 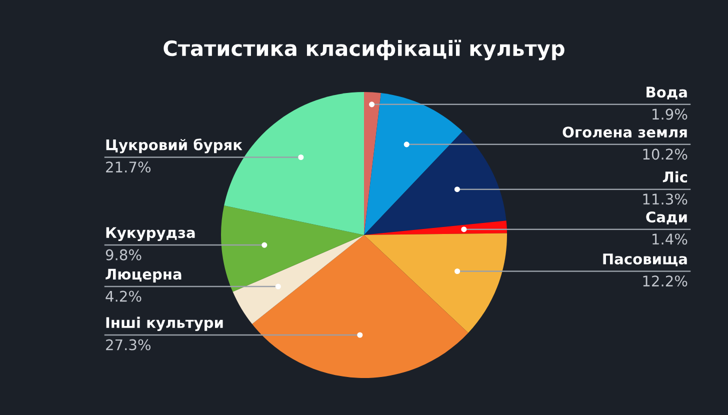 What do you see at coordinates (665, 199) in the screenshot?
I see `data-label: 11.3%` at bounding box center [665, 199].